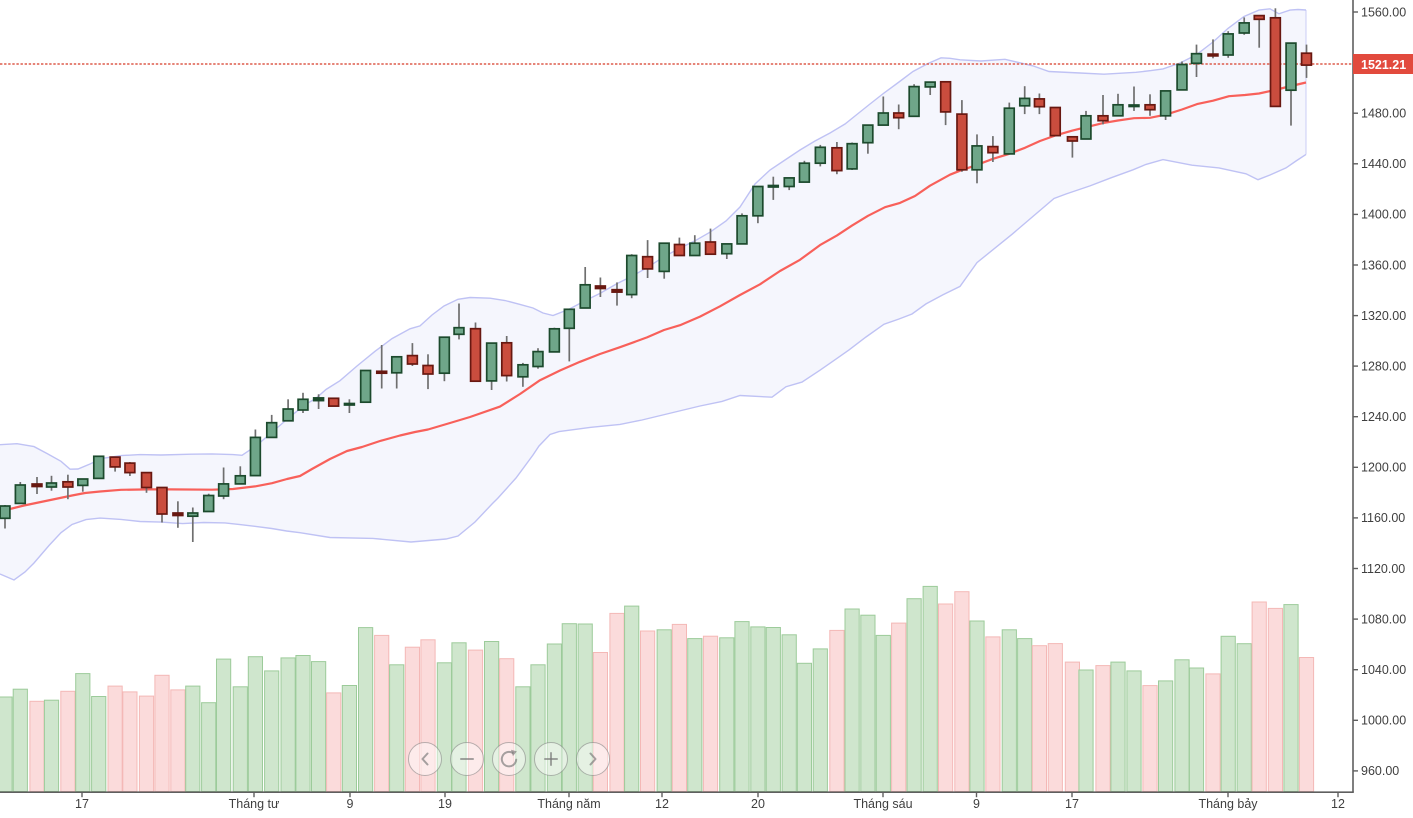 The width and height of the screenshot is (1413, 818). What do you see at coordinates (254, 804) in the screenshot?
I see `svg-text: Tháng tư` at bounding box center [254, 804].